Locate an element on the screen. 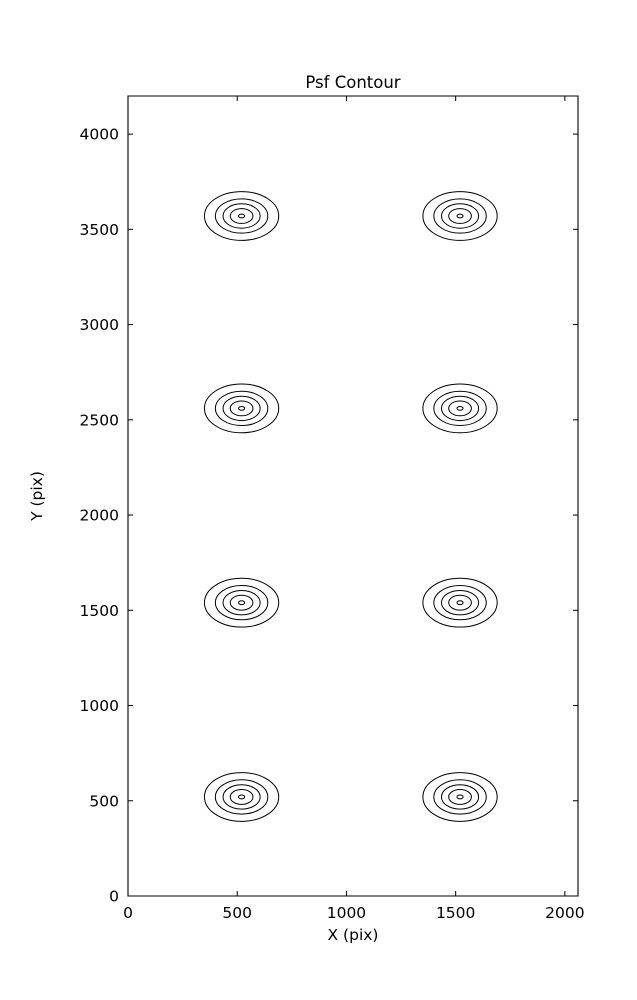  y-tick-label: 1500 is located at coordinates (99, 611).